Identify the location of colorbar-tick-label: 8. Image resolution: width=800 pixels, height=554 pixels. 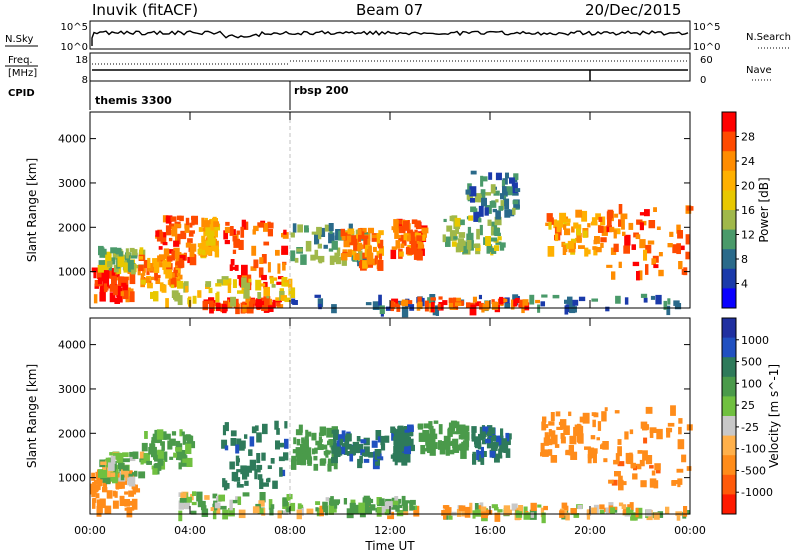
(744, 259).